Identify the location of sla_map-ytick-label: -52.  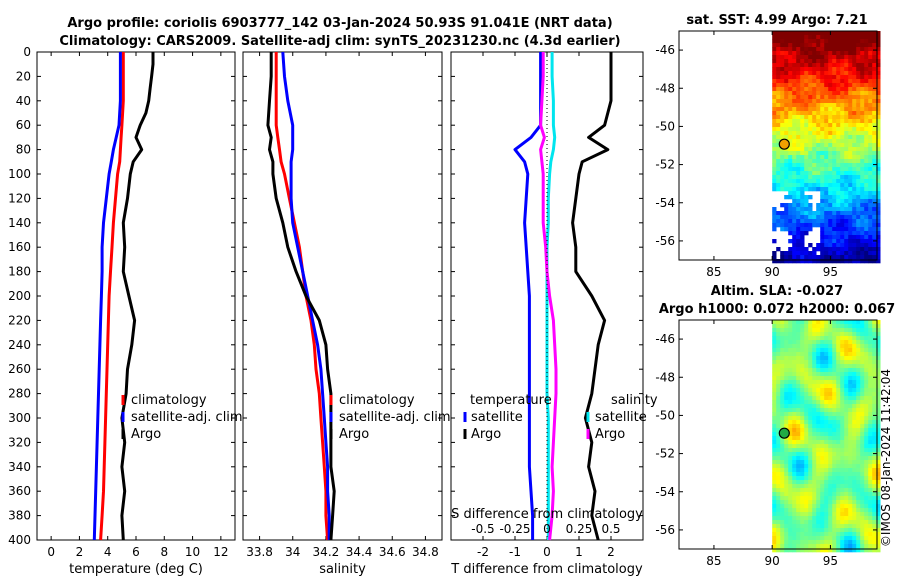
(665, 454).